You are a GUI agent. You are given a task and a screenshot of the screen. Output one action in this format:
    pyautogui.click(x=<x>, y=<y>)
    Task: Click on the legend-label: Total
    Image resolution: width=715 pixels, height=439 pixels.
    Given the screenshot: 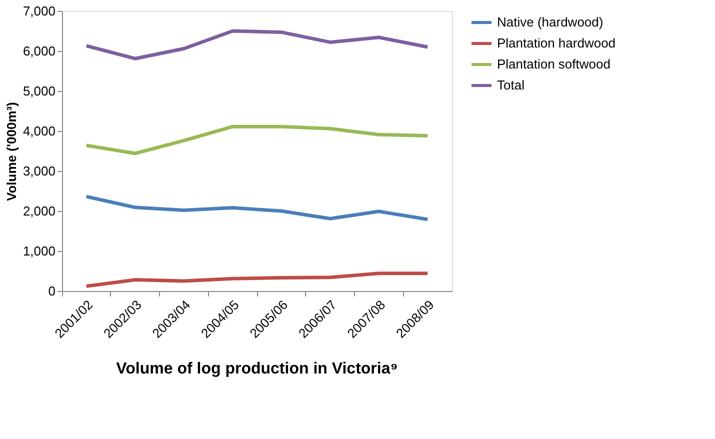 What is the action you would take?
    pyautogui.click(x=511, y=85)
    